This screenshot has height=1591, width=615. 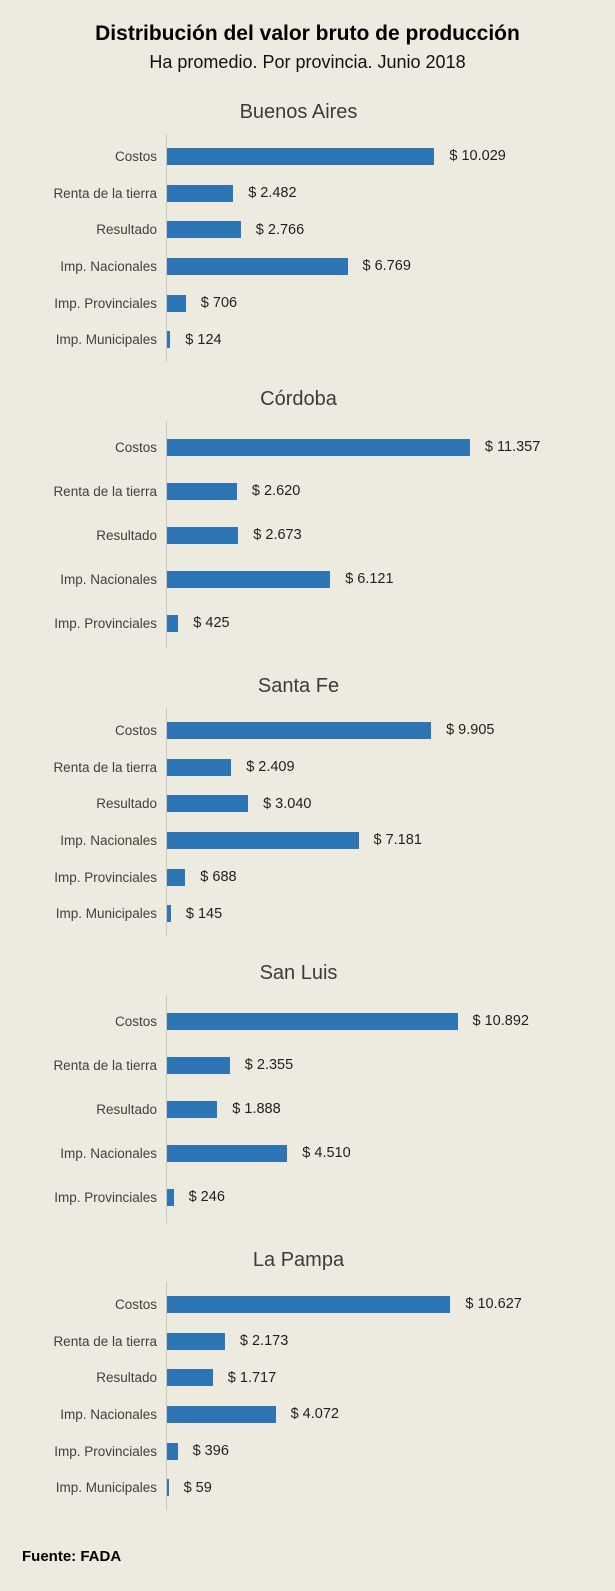 What do you see at coordinates (210, 1451) in the screenshot?
I see `value-label: $ 396` at bounding box center [210, 1451].